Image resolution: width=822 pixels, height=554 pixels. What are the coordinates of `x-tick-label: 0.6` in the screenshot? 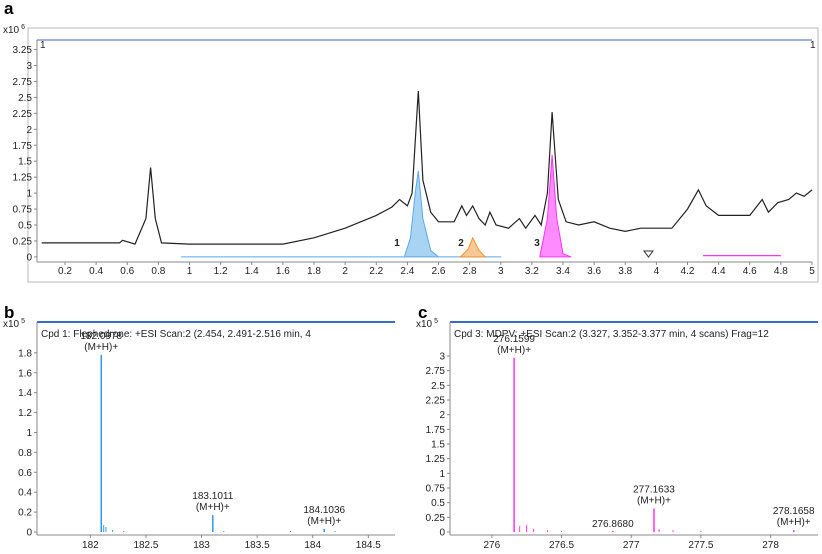 It's located at (127, 271).